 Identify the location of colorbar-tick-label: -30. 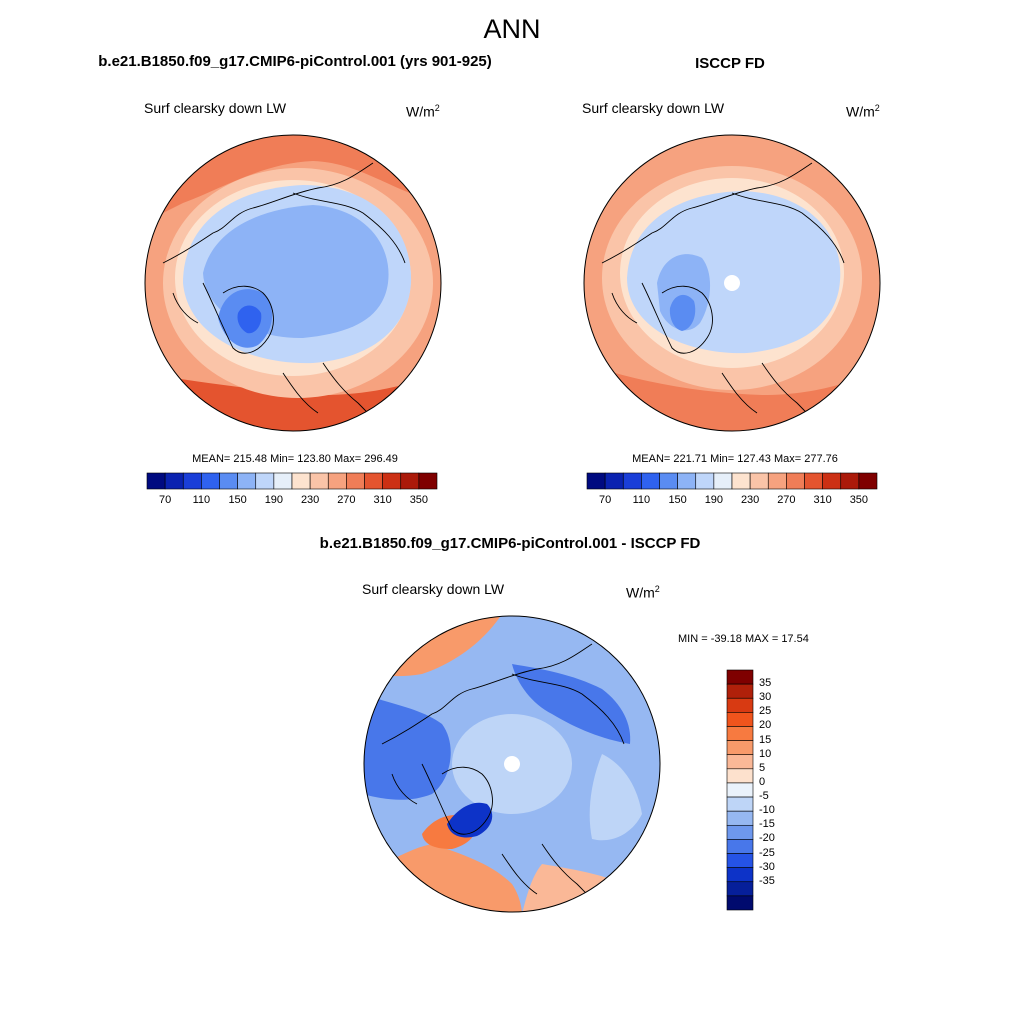
(767, 866).